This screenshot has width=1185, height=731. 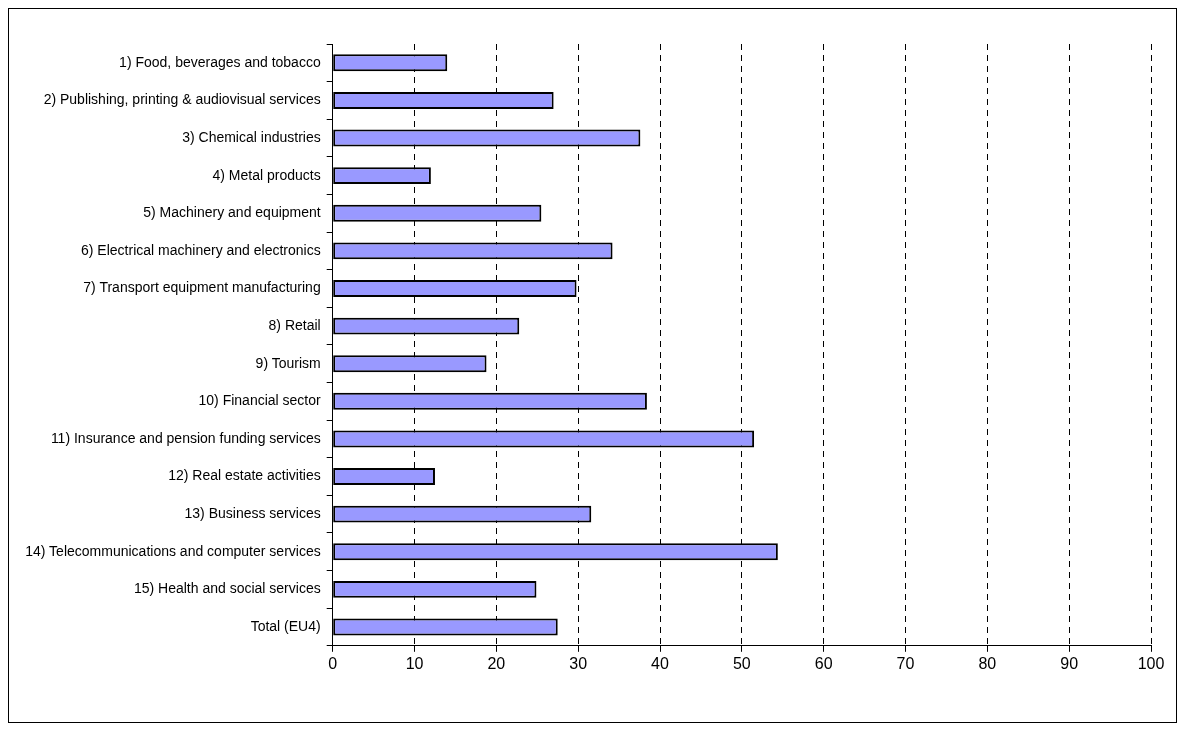 I want to click on x-tick-label: 50, so click(x=741, y=663).